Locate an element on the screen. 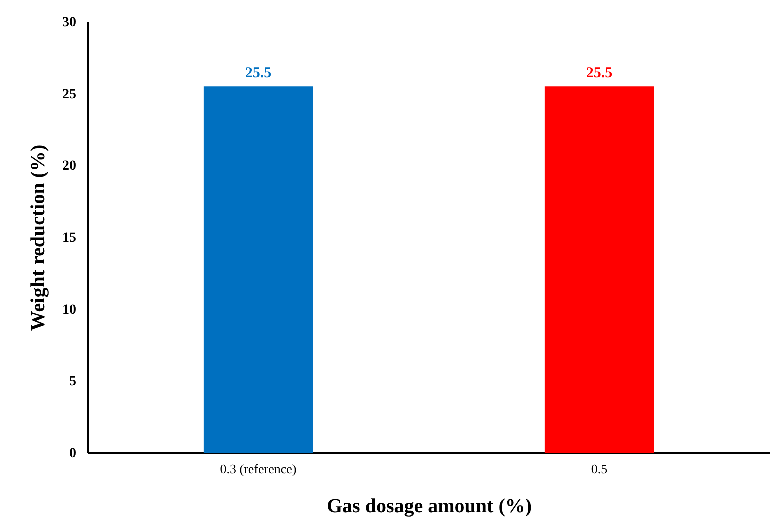 The image size is (776, 531). x-tick-label: 0.5 is located at coordinates (599, 469).